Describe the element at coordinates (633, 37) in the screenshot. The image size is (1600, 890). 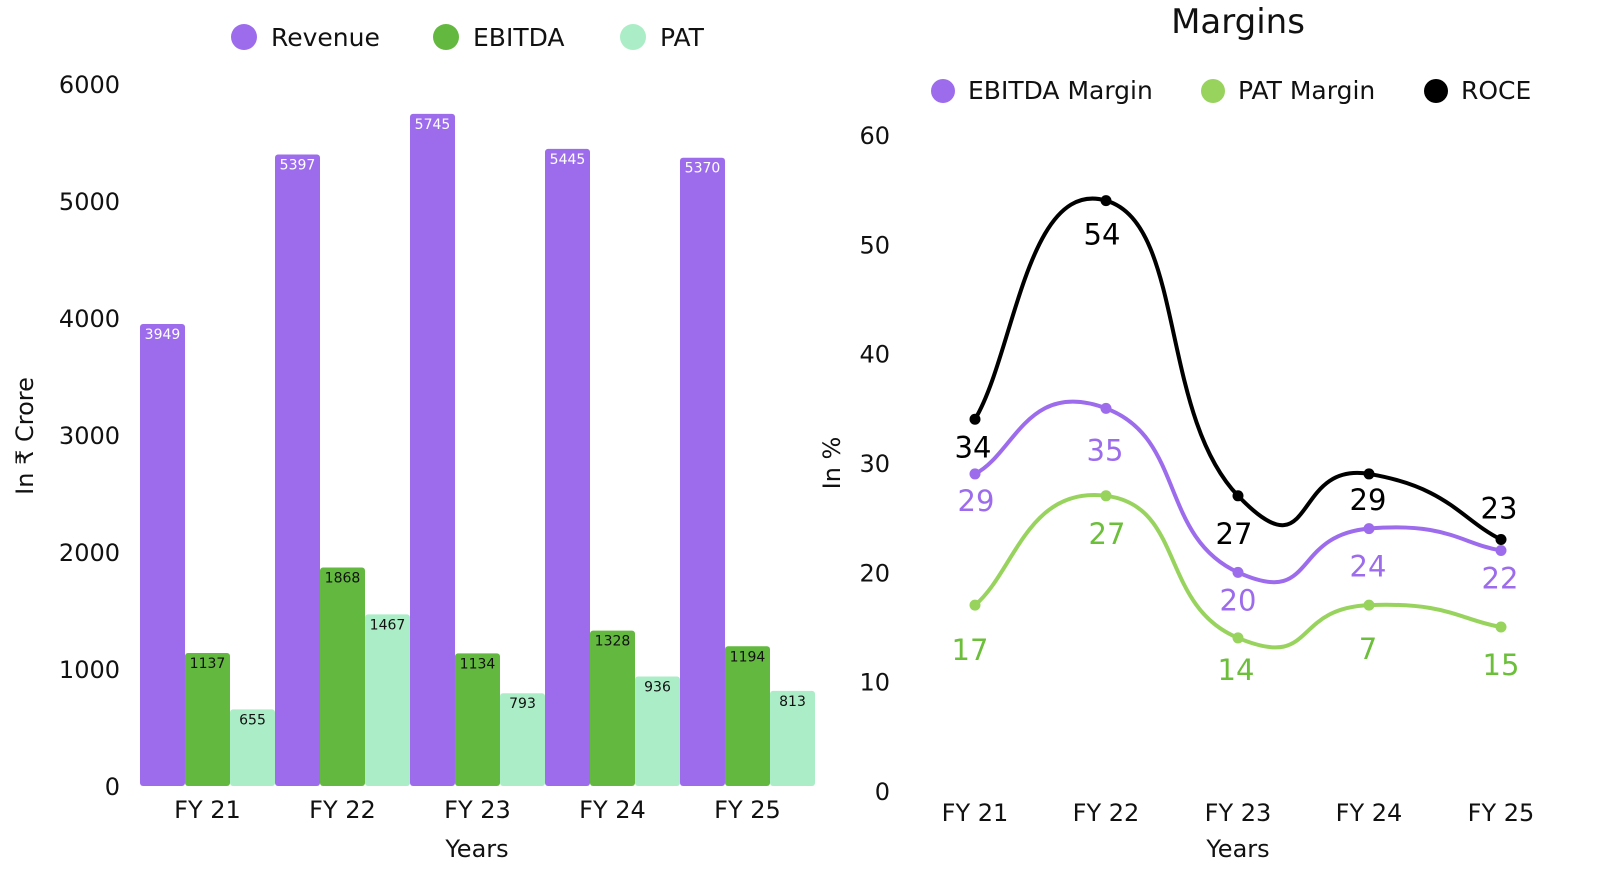
I see `legend-marker-pat` at that location.